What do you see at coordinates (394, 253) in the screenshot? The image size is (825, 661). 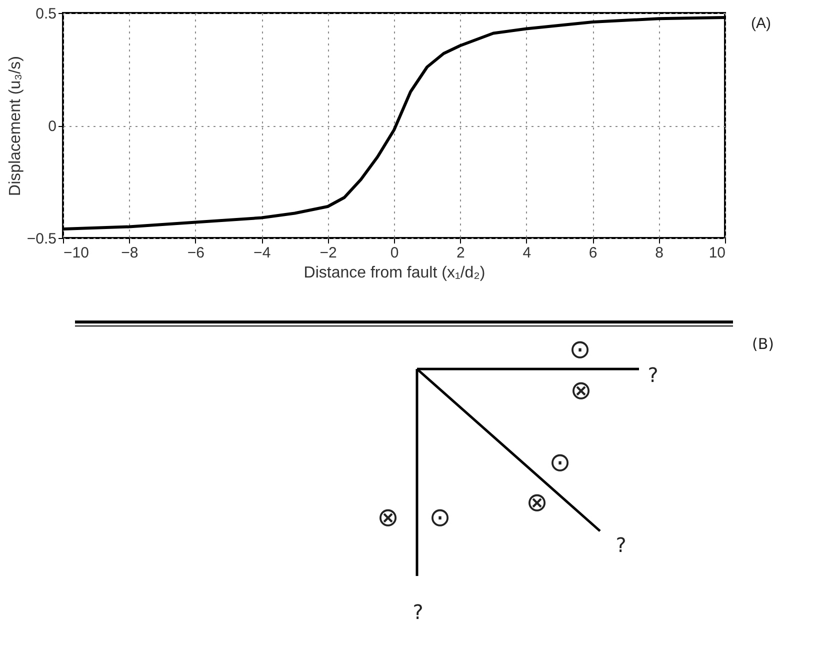 I see `x-tick-label: 0` at bounding box center [394, 253].